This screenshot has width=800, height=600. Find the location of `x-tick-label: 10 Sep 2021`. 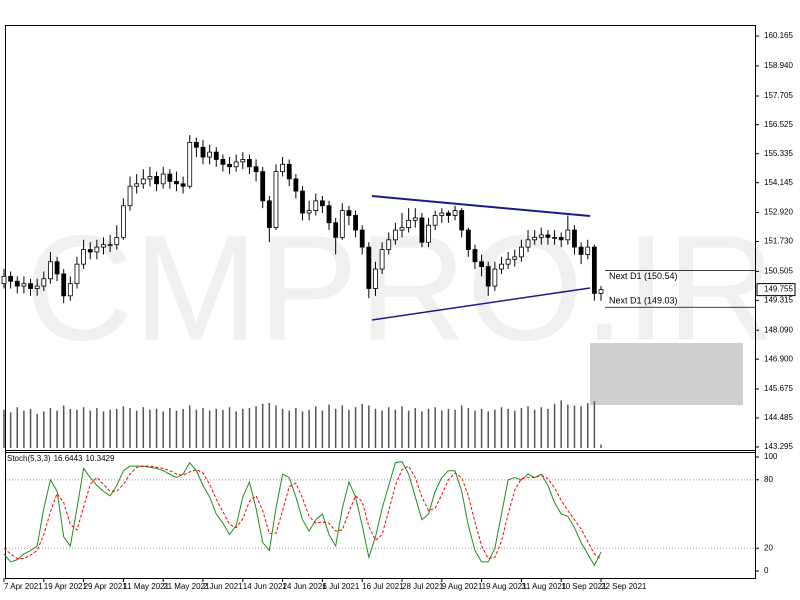

x-tick-label: 10 Sep 2021 is located at coordinates (584, 586).